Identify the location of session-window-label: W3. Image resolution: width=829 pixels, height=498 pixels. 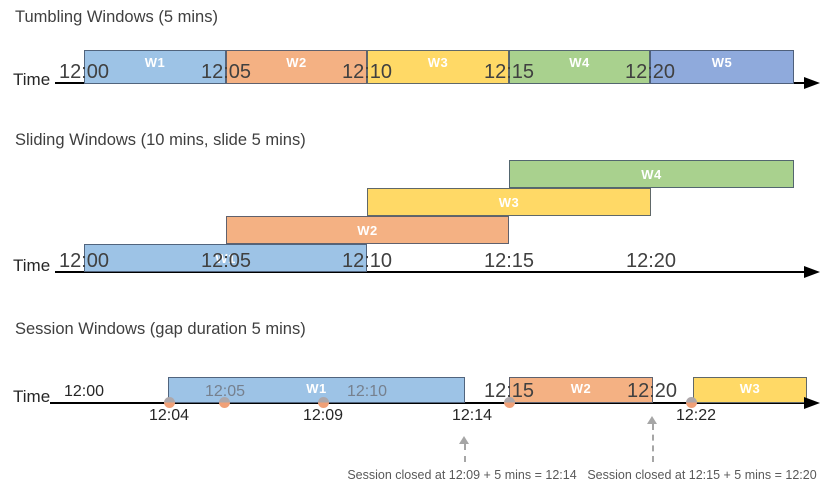
(750, 388).